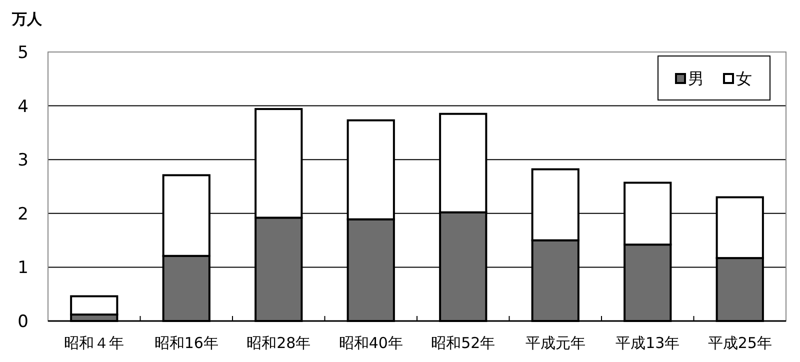  What do you see at coordinates (23, 268) in the screenshot?
I see `y-tick-label: 1` at bounding box center [23, 268].